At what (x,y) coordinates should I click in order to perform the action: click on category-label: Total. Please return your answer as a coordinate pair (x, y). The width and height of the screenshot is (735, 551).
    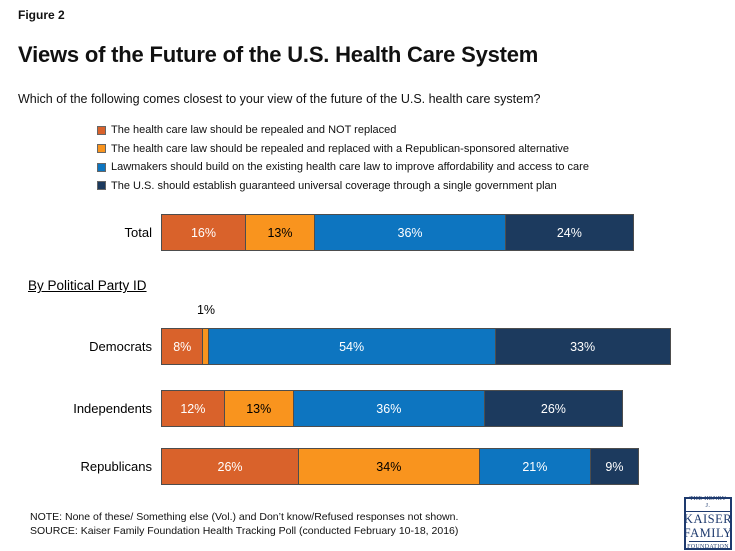
    Looking at the image, I should click on (138, 232).